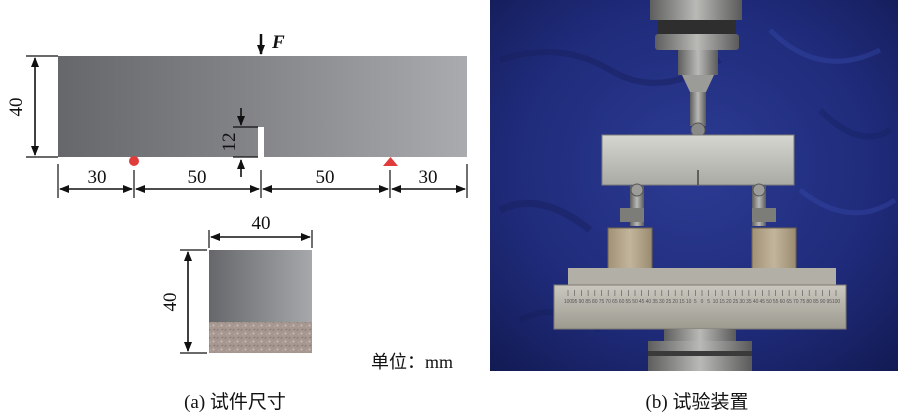  What do you see at coordinates (260, 337) in the screenshot?
I see `section-bottom-concrete` at bounding box center [260, 337].